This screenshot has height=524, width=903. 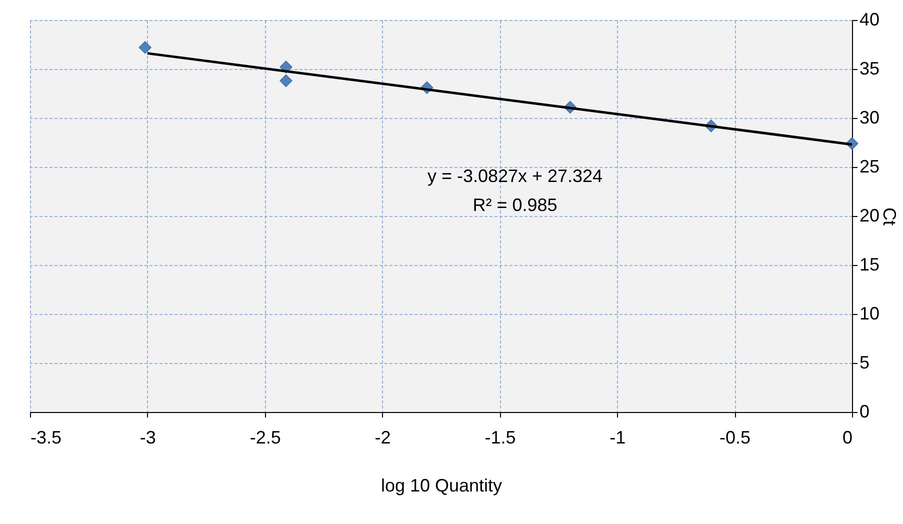 I want to click on y-tick-label: 5, so click(x=865, y=362).